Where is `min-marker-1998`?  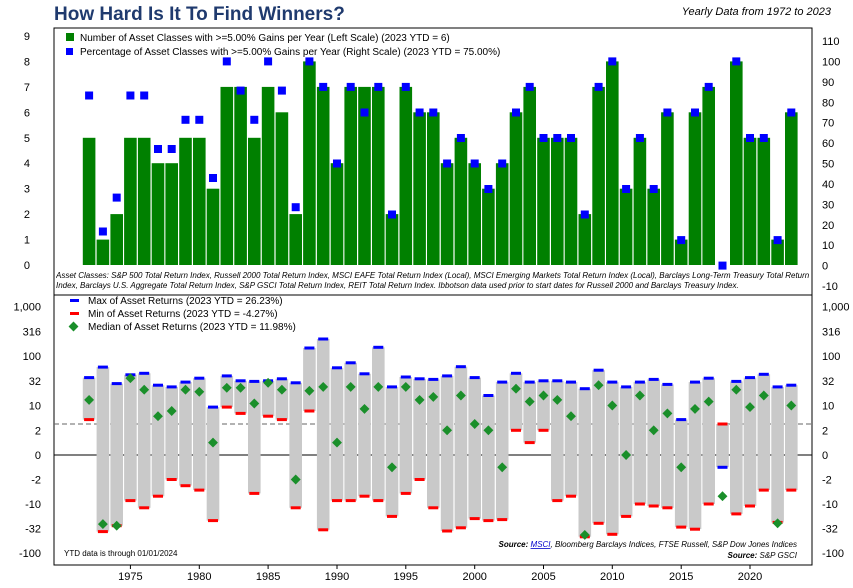 min-marker-1998 is located at coordinates (447, 531).